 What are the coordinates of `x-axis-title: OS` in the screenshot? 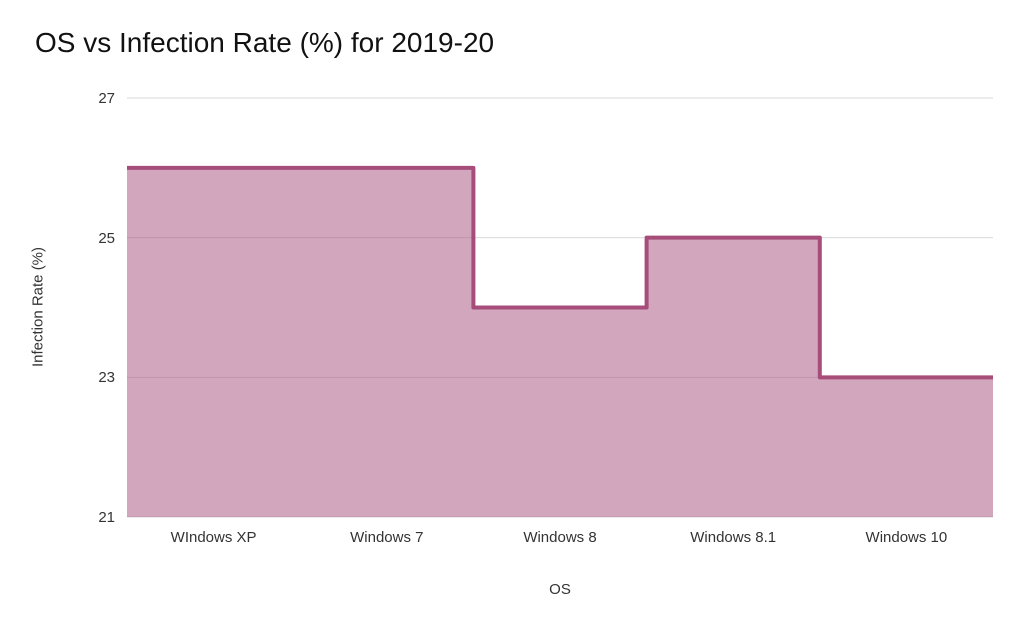 It's located at (560, 589).